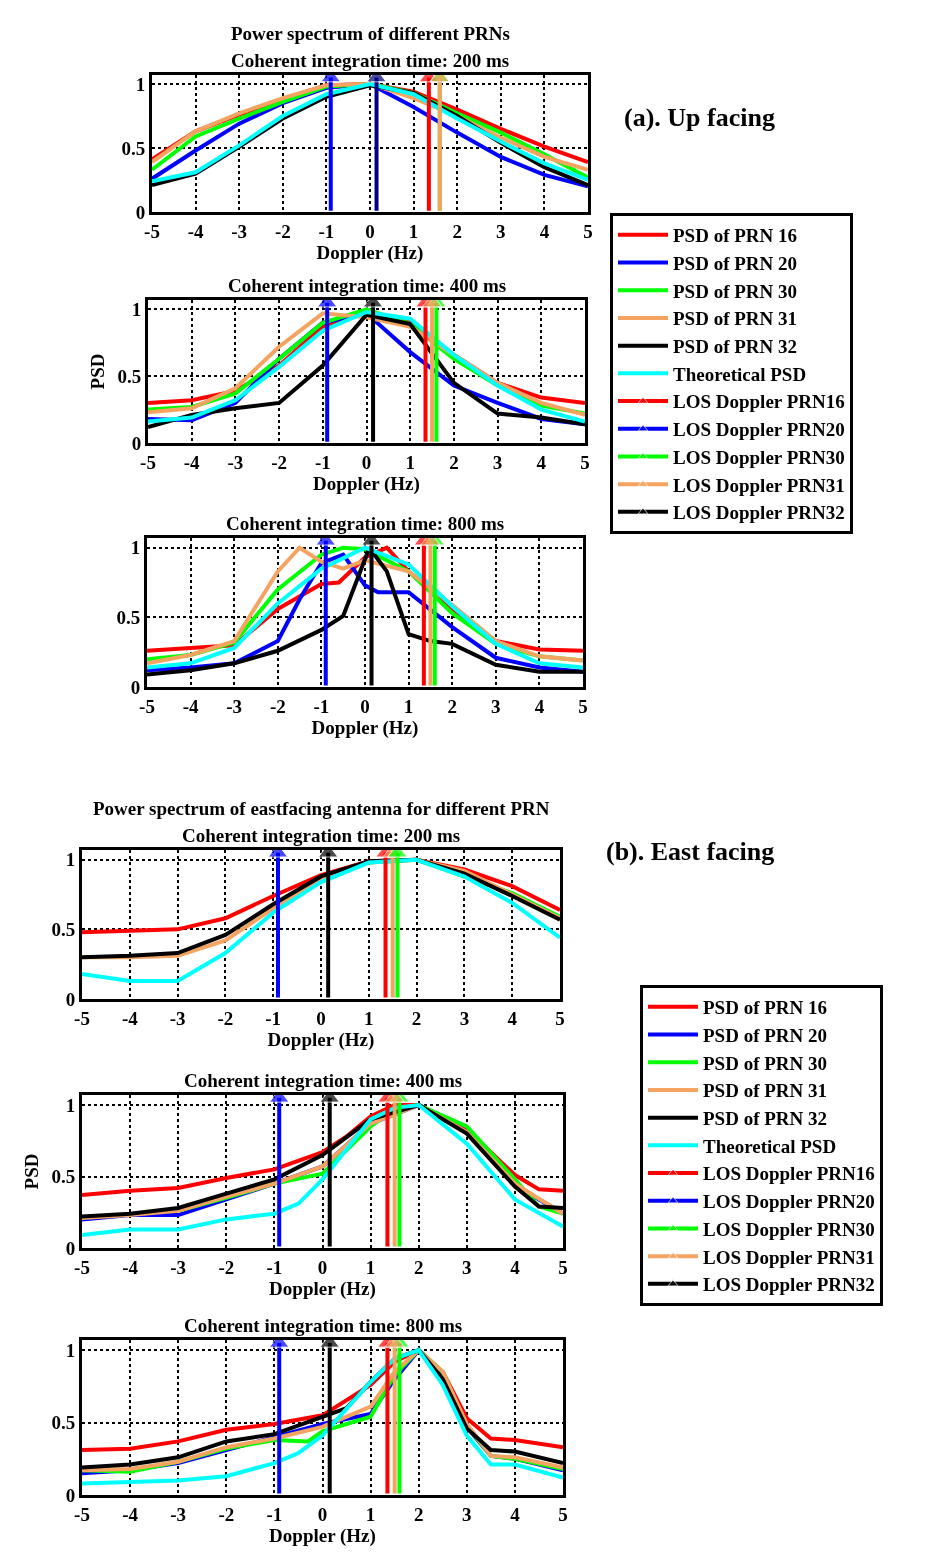  What do you see at coordinates (789, 1202) in the screenshot?
I see `legend-label: LOS Doppler PRN20` at bounding box center [789, 1202].